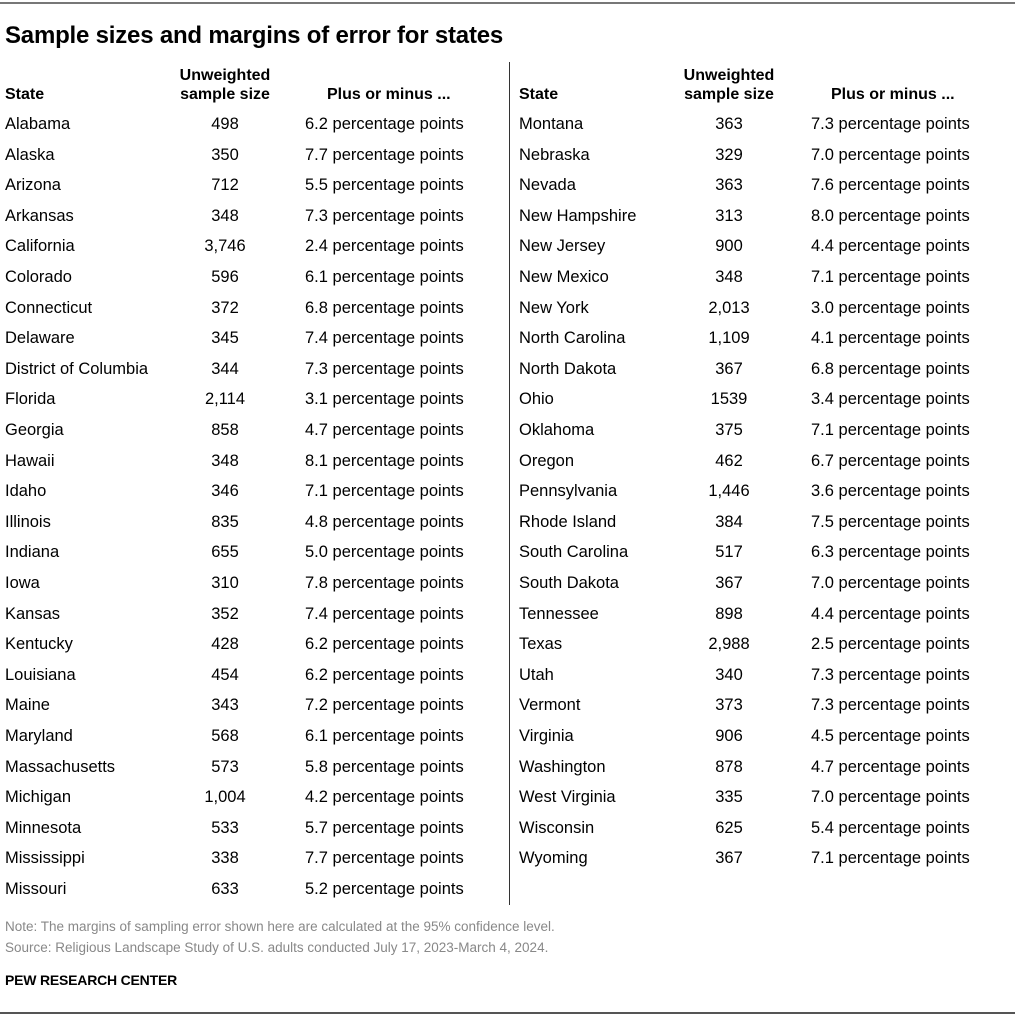 The height and width of the screenshot is (1017, 1023). I want to click on margin-of-error: 8.0 percentage points, so click(890, 215).